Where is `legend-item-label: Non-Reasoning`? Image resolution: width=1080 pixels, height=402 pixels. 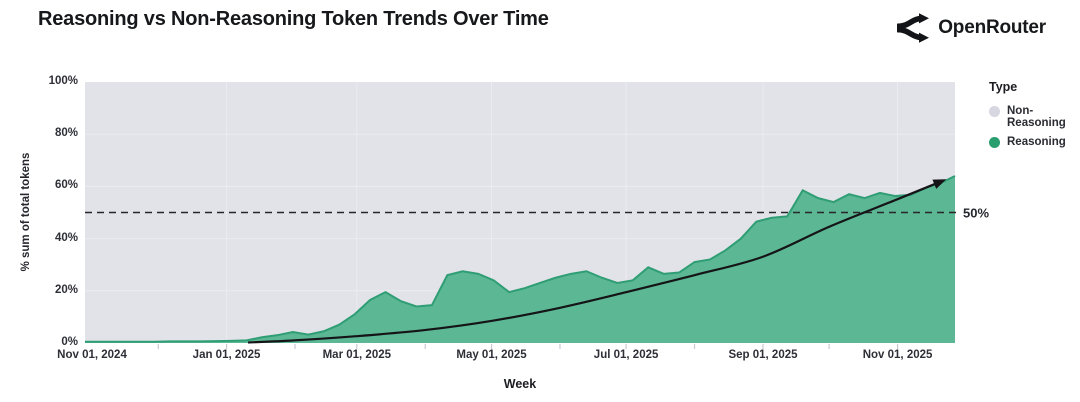 legend-item-label: Non-Reasoning is located at coordinates (1036, 117).